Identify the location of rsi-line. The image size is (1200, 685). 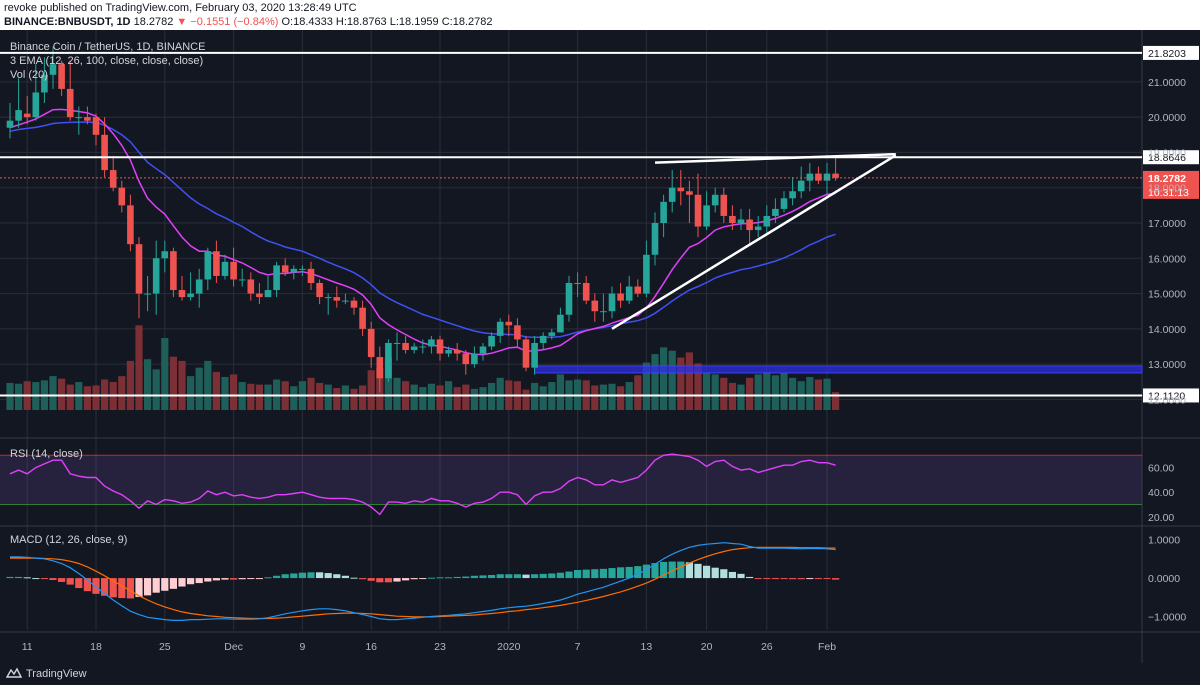
(422, 484).